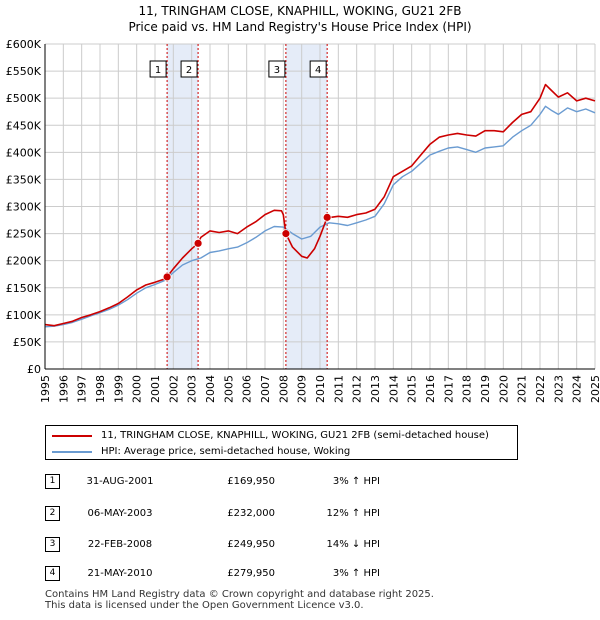  Describe the element at coordinates (52, 573) in the screenshot. I see `row-badge: 4` at that location.